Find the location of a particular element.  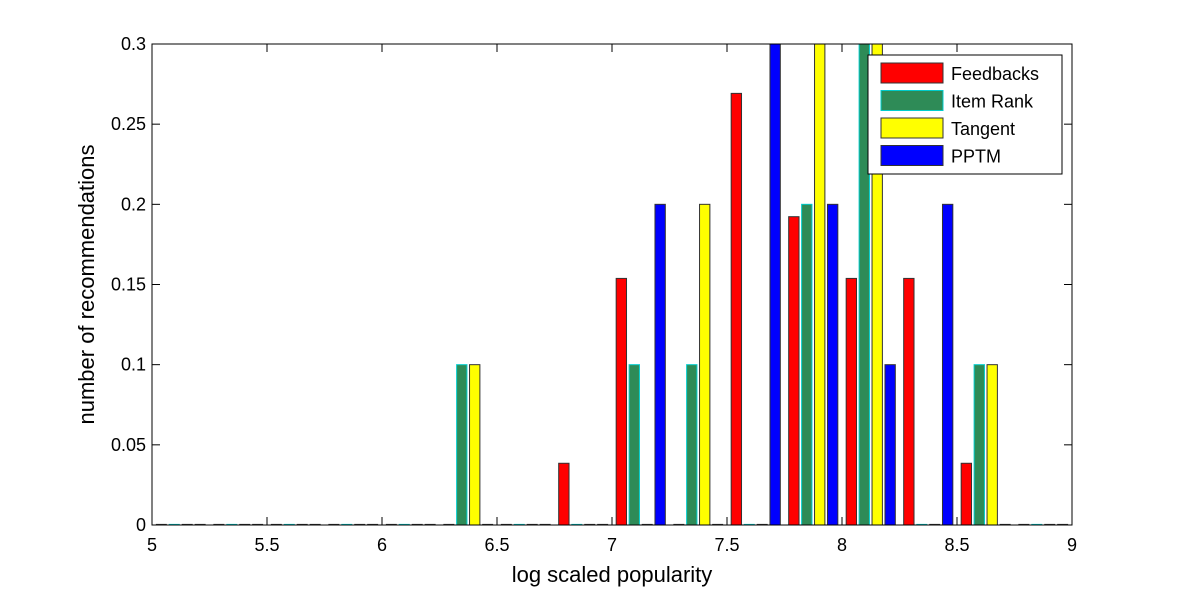

x-axis-title: log scaled popularity is located at coordinates (612, 574).